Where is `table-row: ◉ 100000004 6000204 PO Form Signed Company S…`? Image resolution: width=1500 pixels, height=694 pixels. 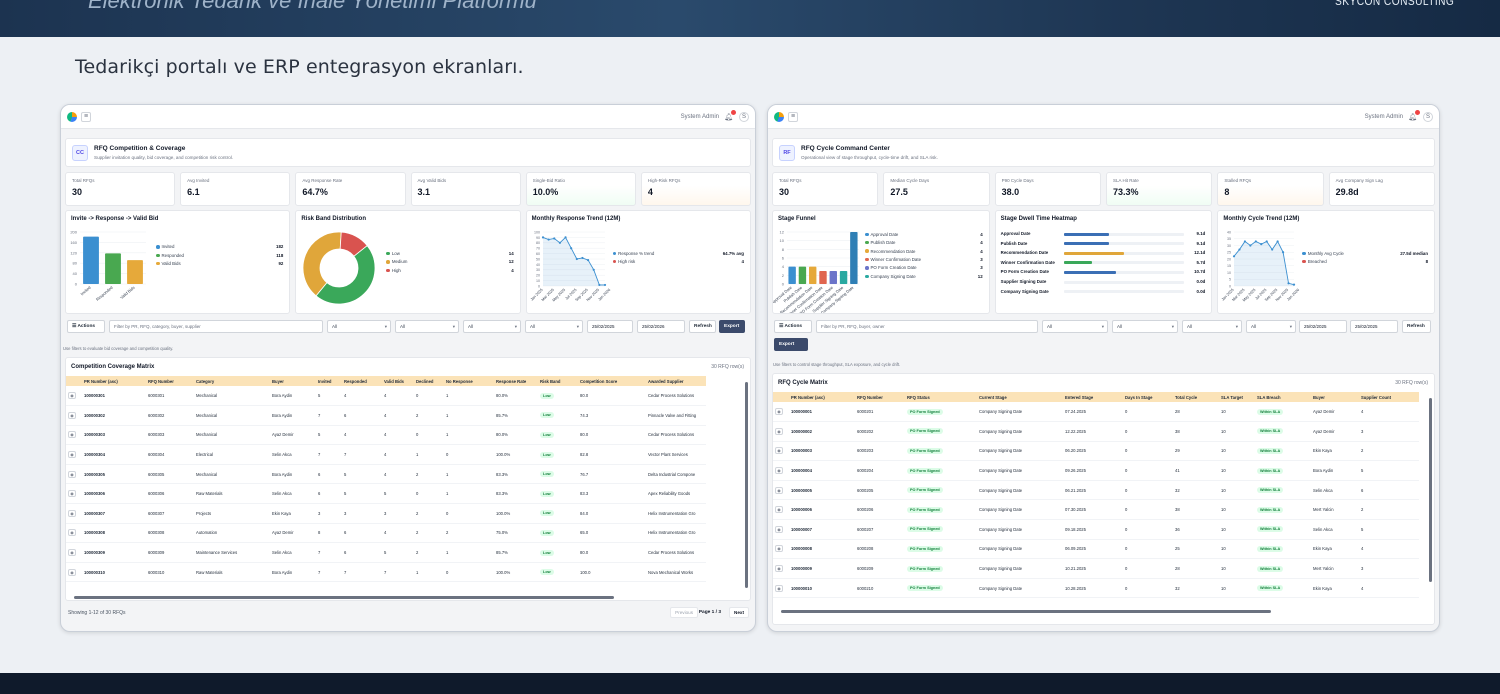
table-row: ◉ 100000004 6000204 PO Form Signed Company S… is located at coordinates (1096, 470).